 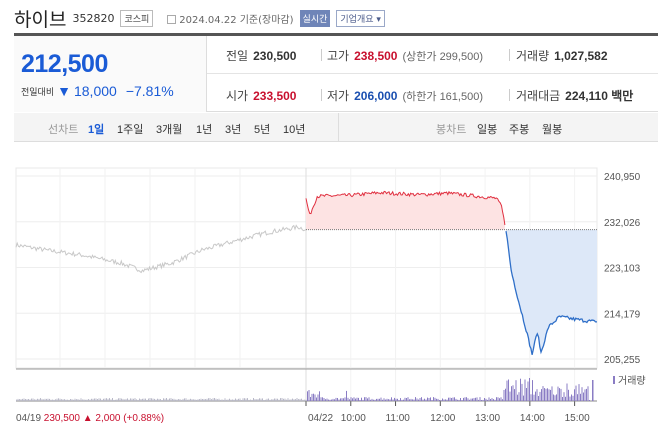 What do you see at coordinates (90, 418) in the screenshot?
I see `prev-day-summary: 04/19 230,500 ▲ 2,000 (+0.88%)` at bounding box center [90, 418].